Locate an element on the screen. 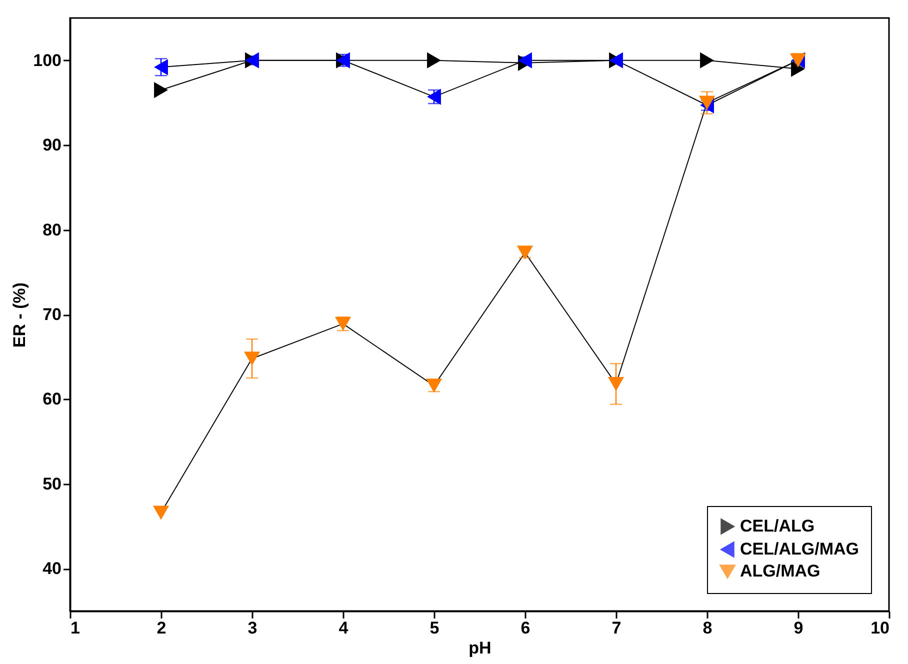  x-tick-label: 9 is located at coordinates (799, 628).